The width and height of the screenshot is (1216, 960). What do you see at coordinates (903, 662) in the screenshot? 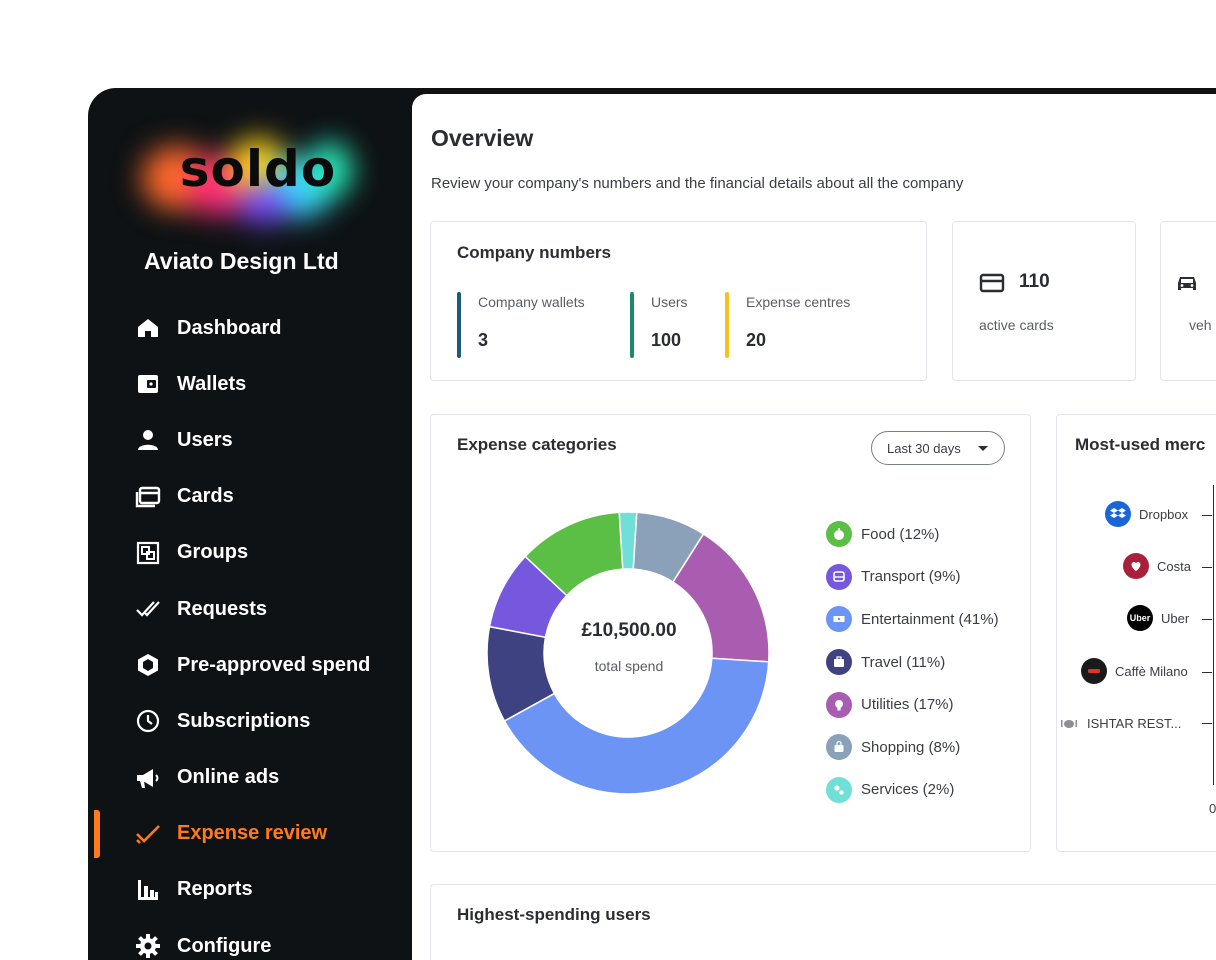
I see `legend-label: Travel (11%)` at bounding box center [903, 662].